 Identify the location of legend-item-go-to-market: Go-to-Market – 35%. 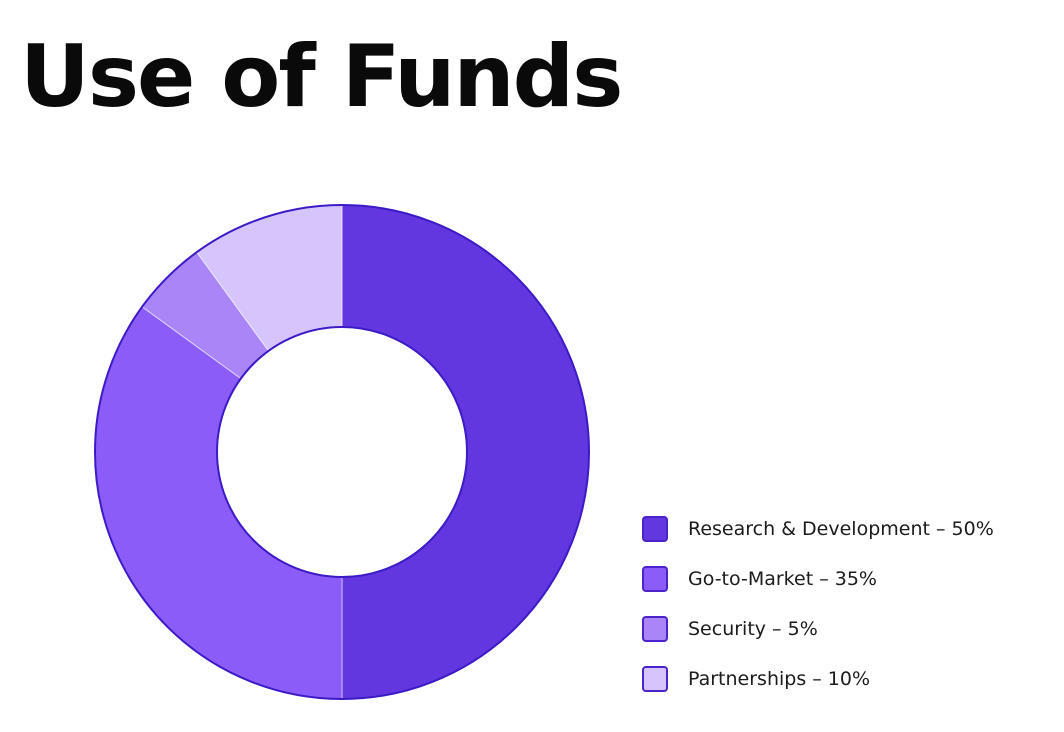
(818, 579).